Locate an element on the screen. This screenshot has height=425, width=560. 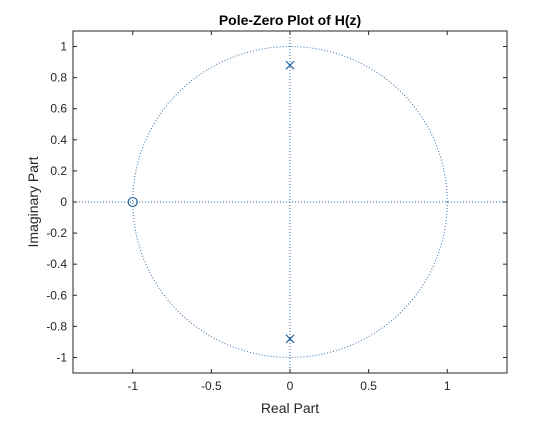
y-tick-label: 0 is located at coordinates (63, 202).